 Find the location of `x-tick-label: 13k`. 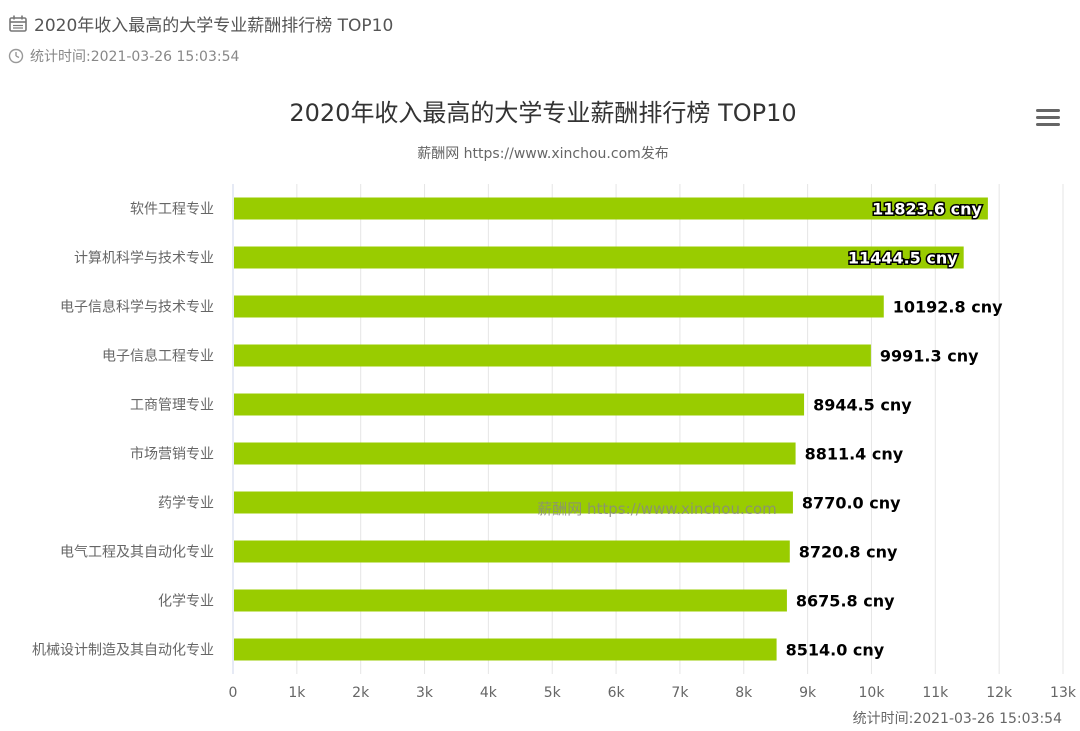

x-tick-label: 13k is located at coordinates (1063, 693).